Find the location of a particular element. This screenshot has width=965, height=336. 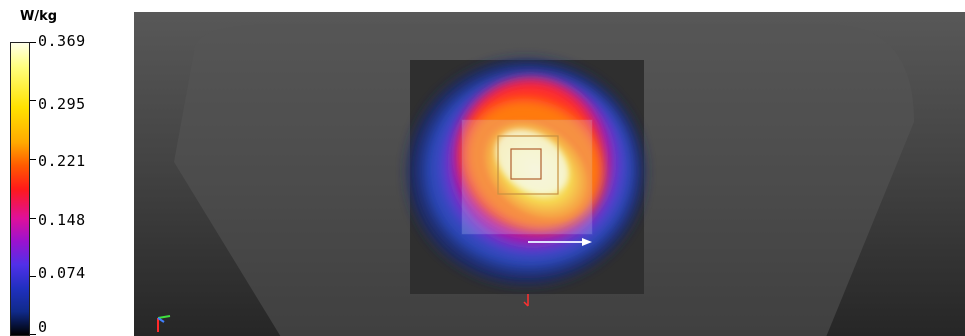

legend-unit: W/kg is located at coordinates (39, 16).